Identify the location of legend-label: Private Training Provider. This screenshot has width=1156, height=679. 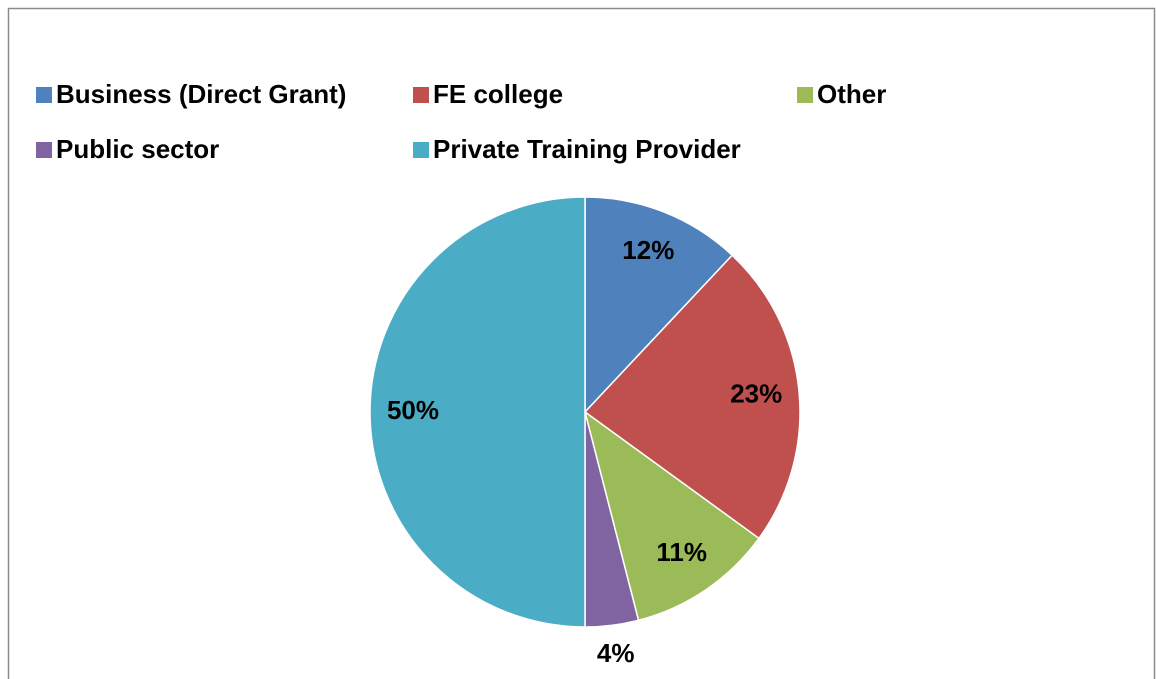
(587, 149).